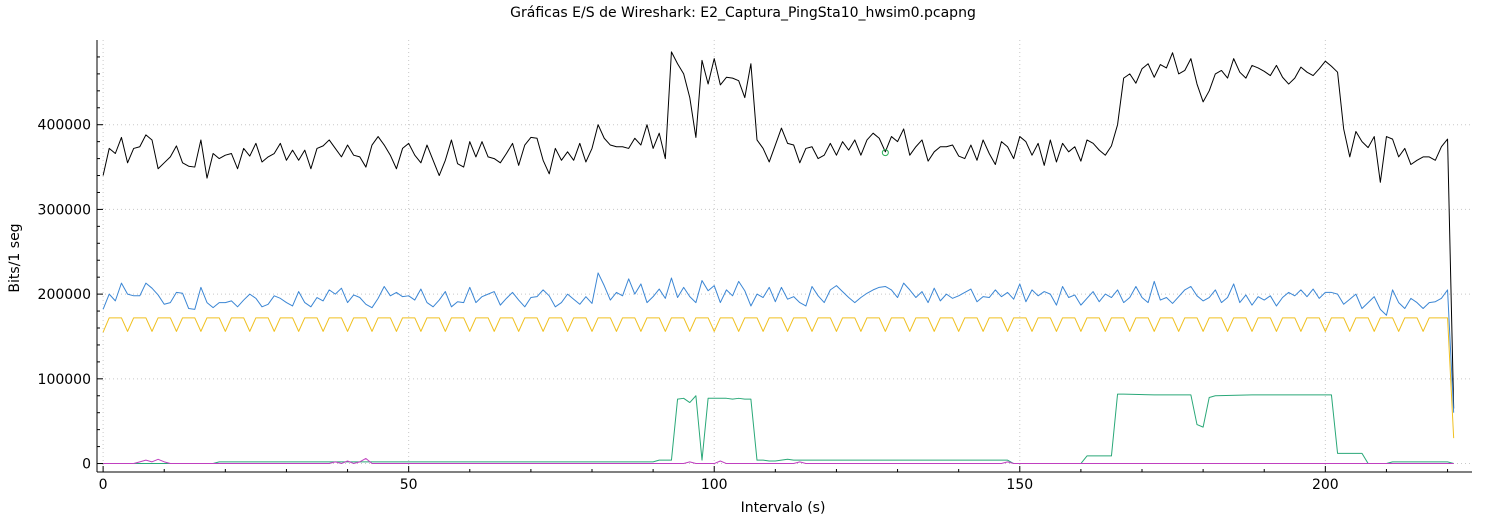  I want to click on selection-marker, so click(885, 153).